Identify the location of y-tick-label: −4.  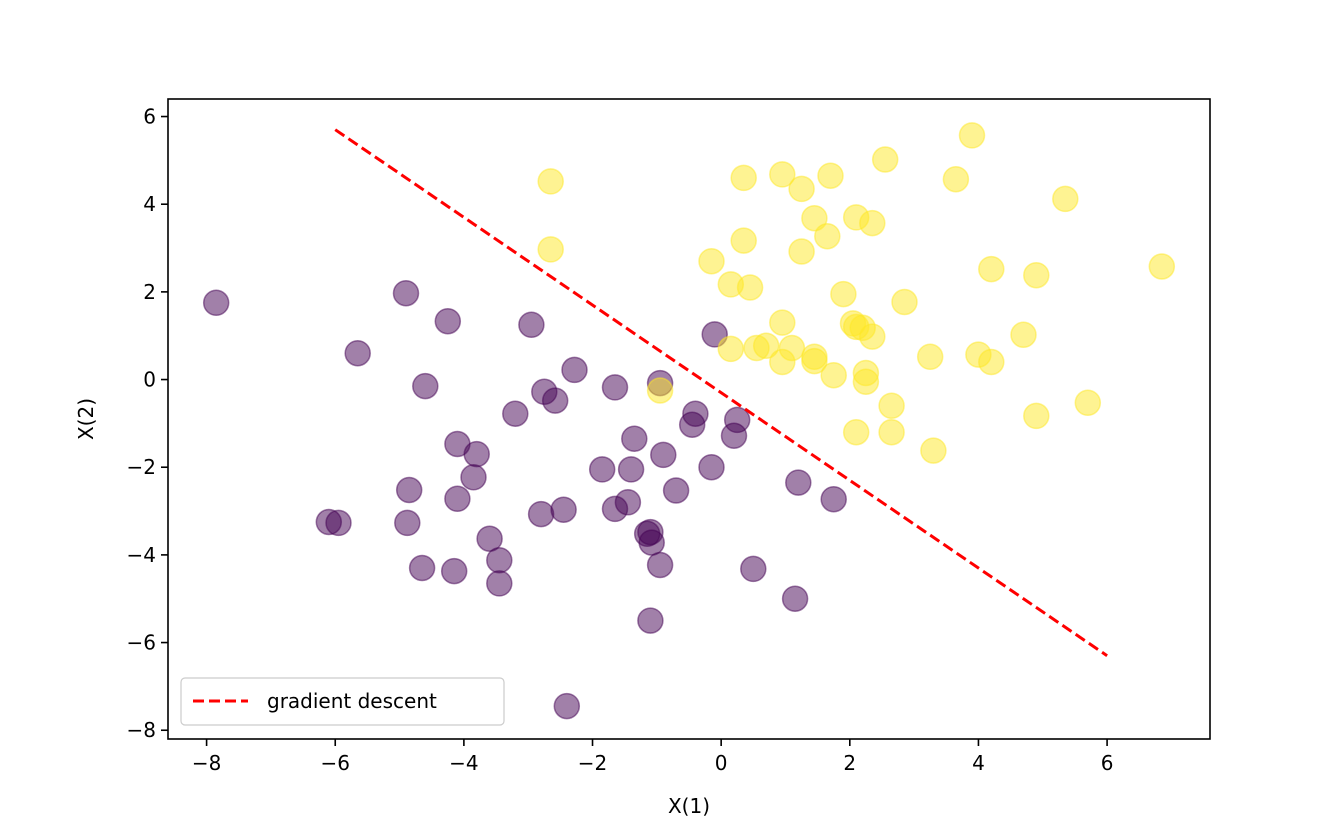
(141, 555).